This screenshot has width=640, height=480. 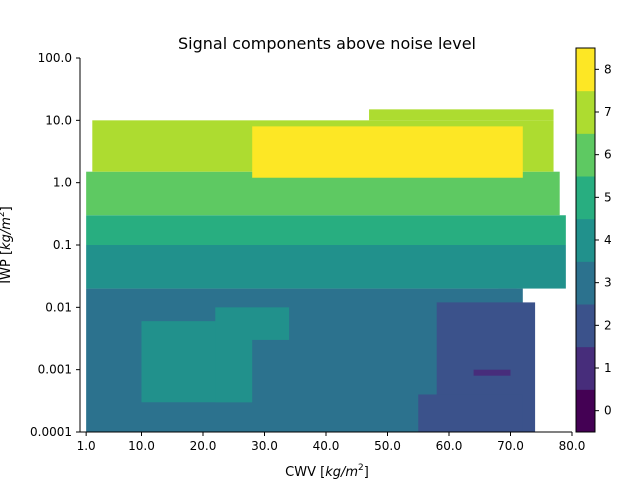 I want to click on y-tick-label: 0.001, so click(x=55, y=370).